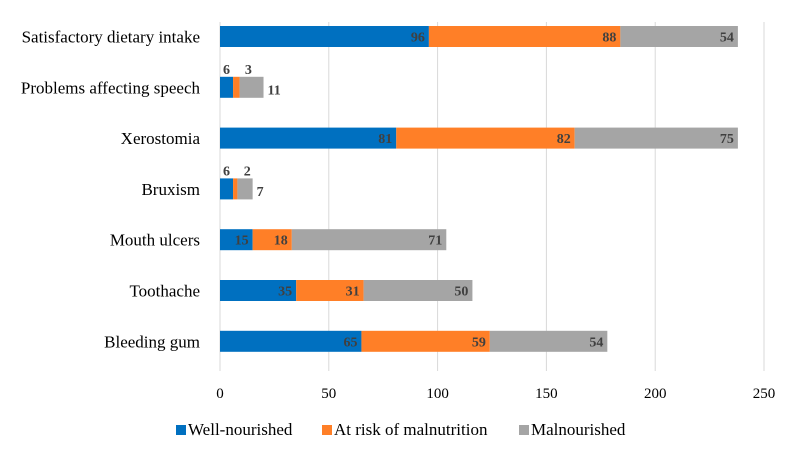  I want to click on category-label: Bleeding gum, so click(152, 341).